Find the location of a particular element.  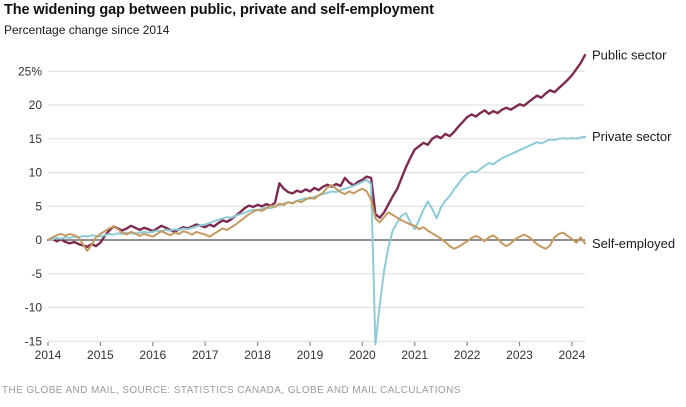

y-tick-label: -15 is located at coordinates (34, 341).